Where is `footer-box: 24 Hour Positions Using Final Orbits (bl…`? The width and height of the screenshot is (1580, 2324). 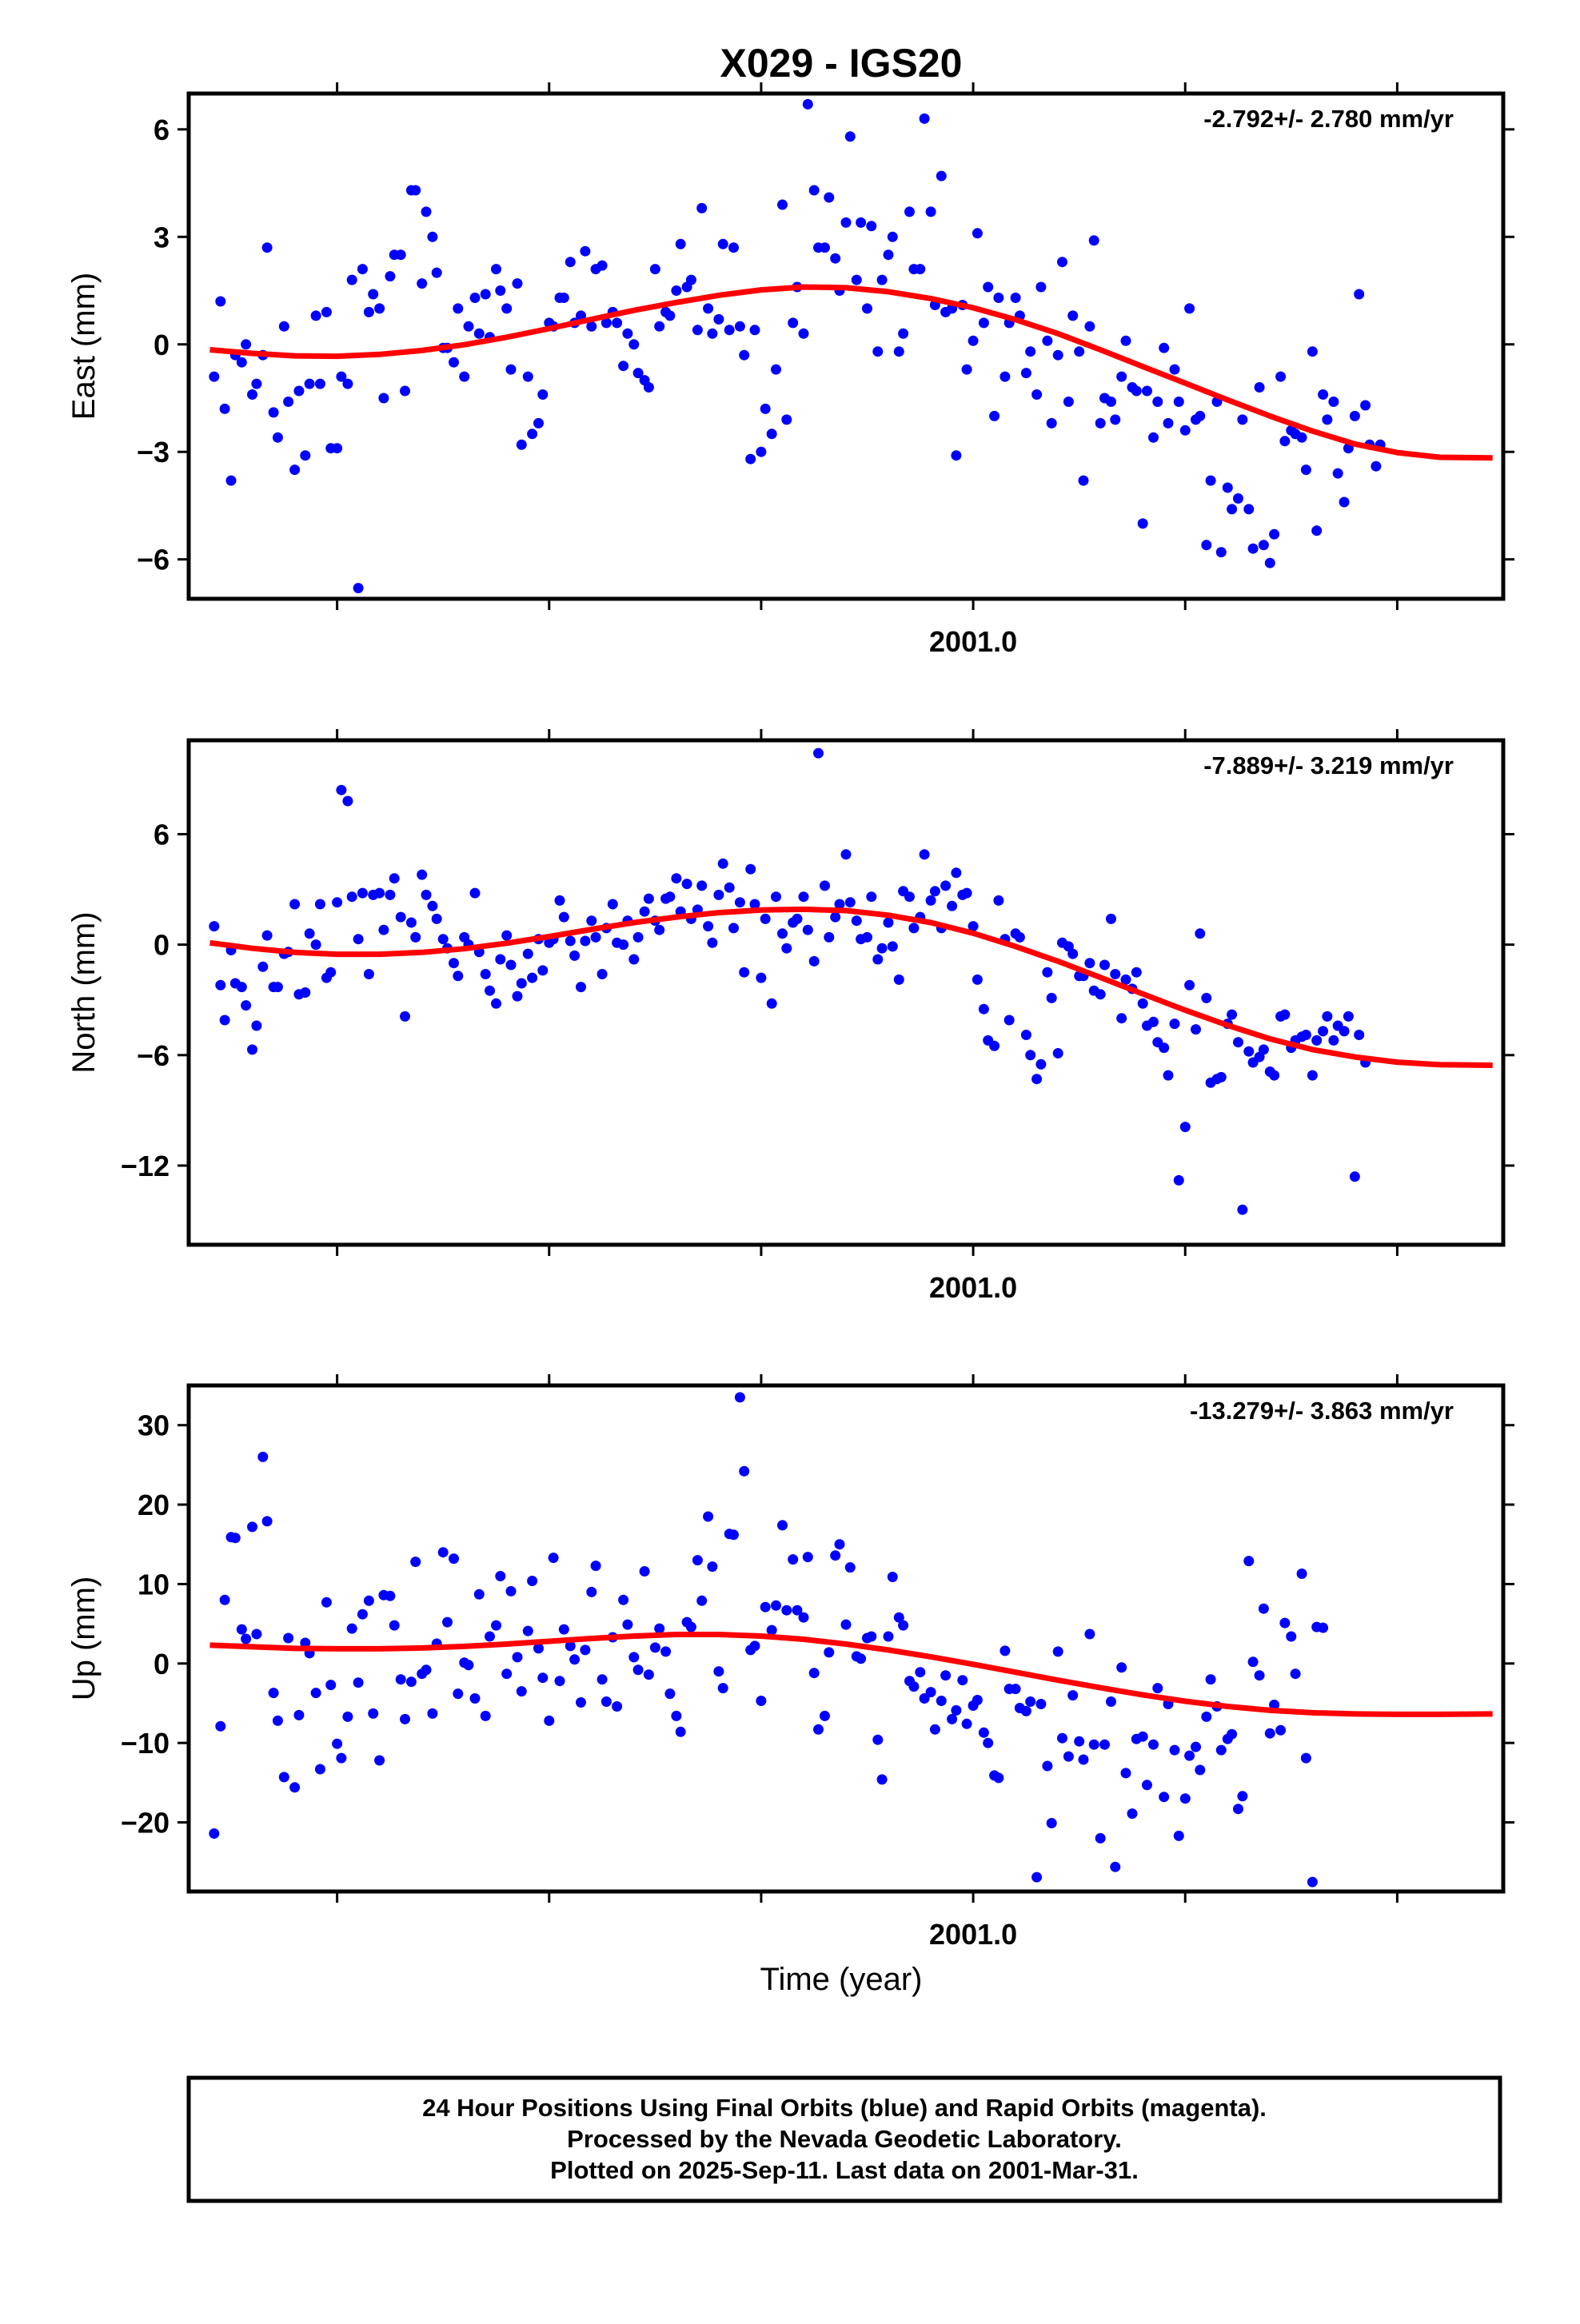
footer-box: 24 Hour Positions Using Final Orbits (bl… is located at coordinates (844, 2139).